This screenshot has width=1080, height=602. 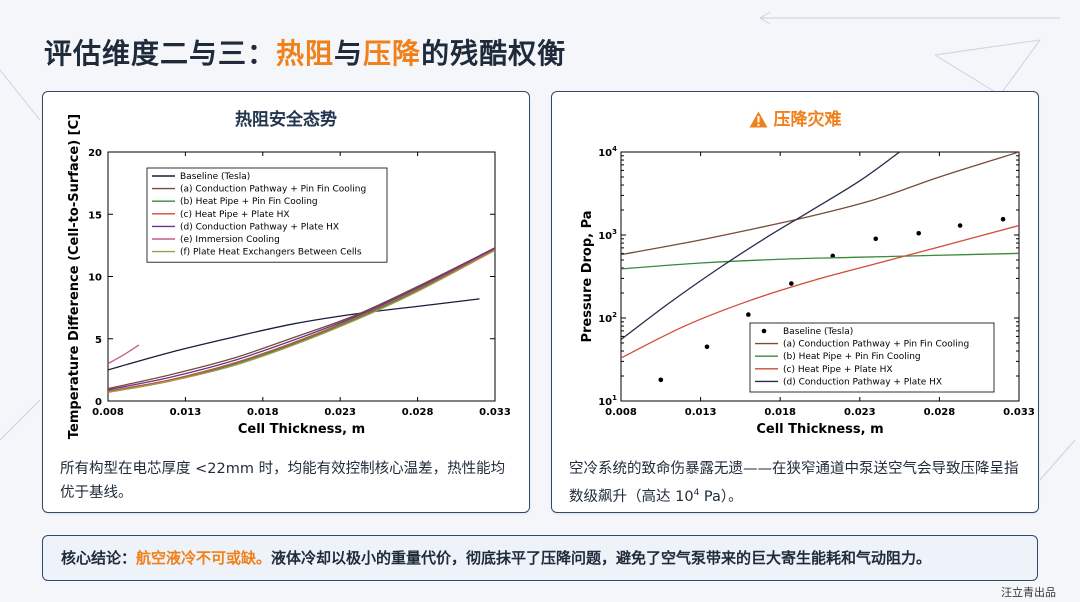 What do you see at coordinates (204, 558) in the screenshot?
I see `conclusion-highlight: 航空液冷不可或缺。` at bounding box center [204, 558].